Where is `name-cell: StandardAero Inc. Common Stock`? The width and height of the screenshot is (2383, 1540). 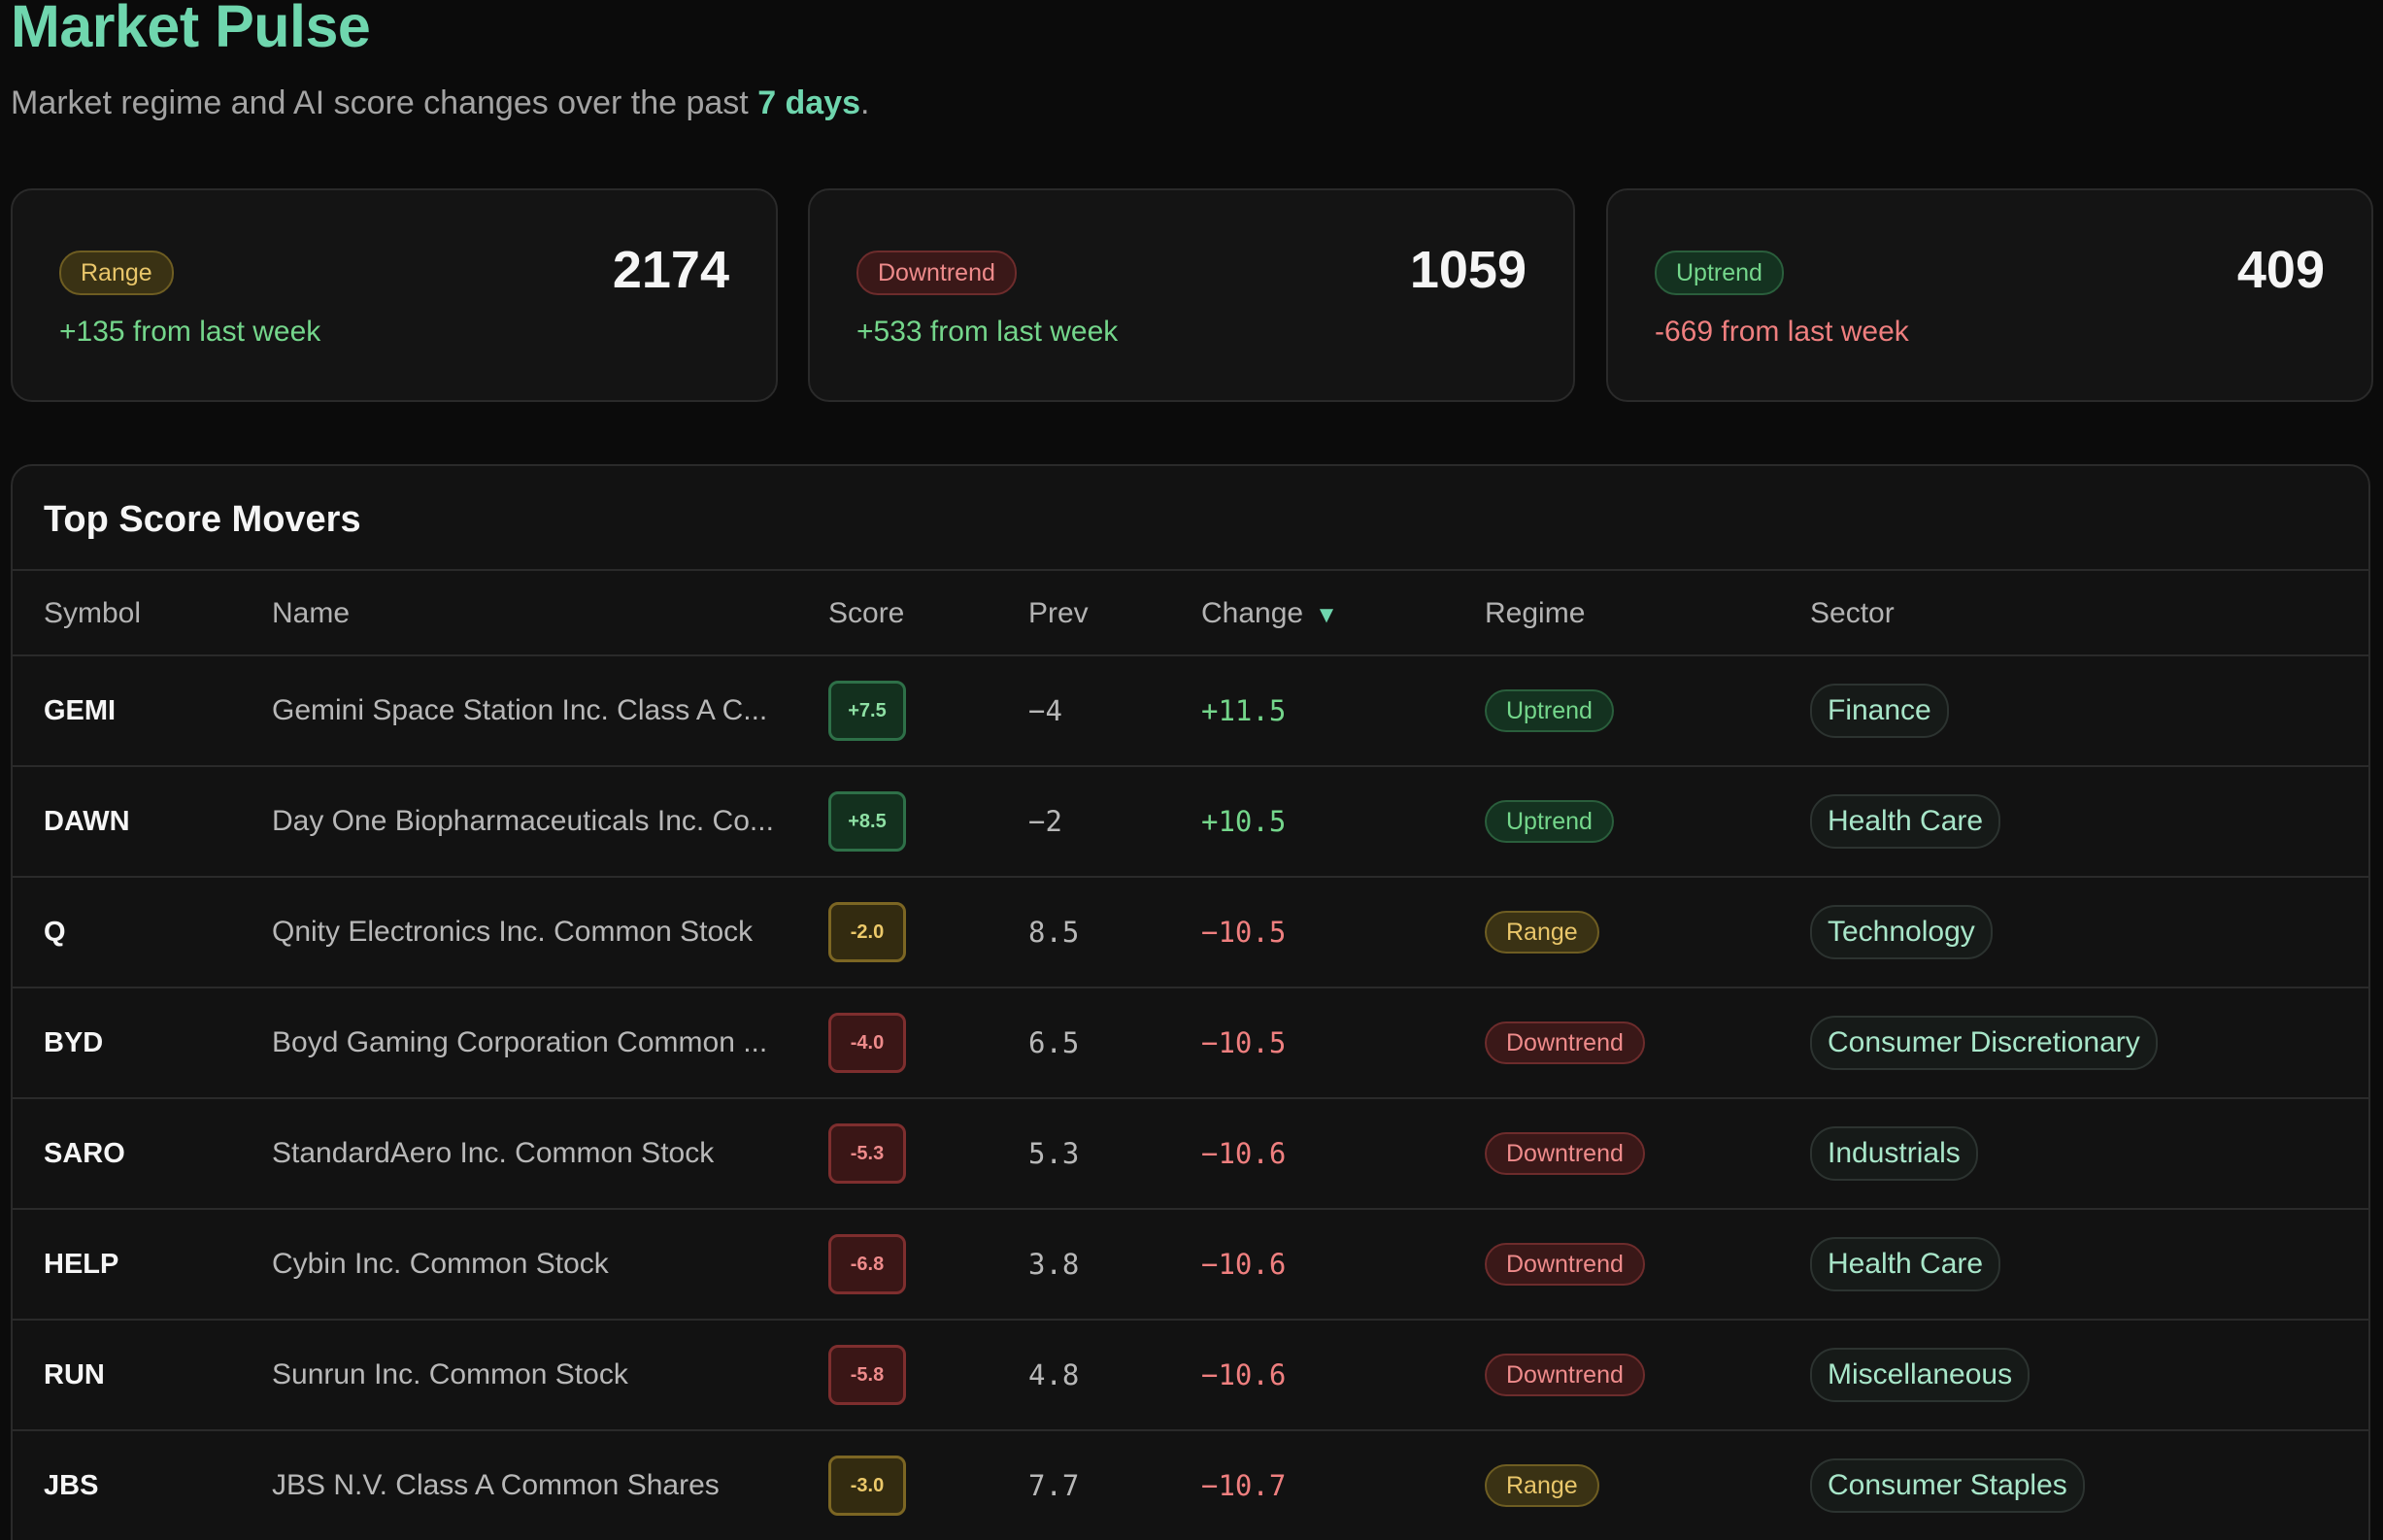 name-cell: StandardAero Inc. Common Stock is located at coordinates (493, 1153).